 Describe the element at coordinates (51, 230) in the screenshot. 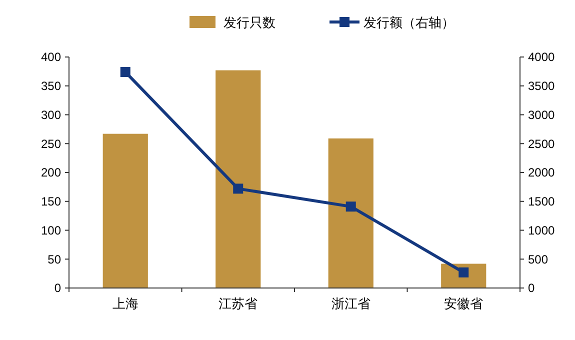

I see `y-tick-label: 100` at that location.